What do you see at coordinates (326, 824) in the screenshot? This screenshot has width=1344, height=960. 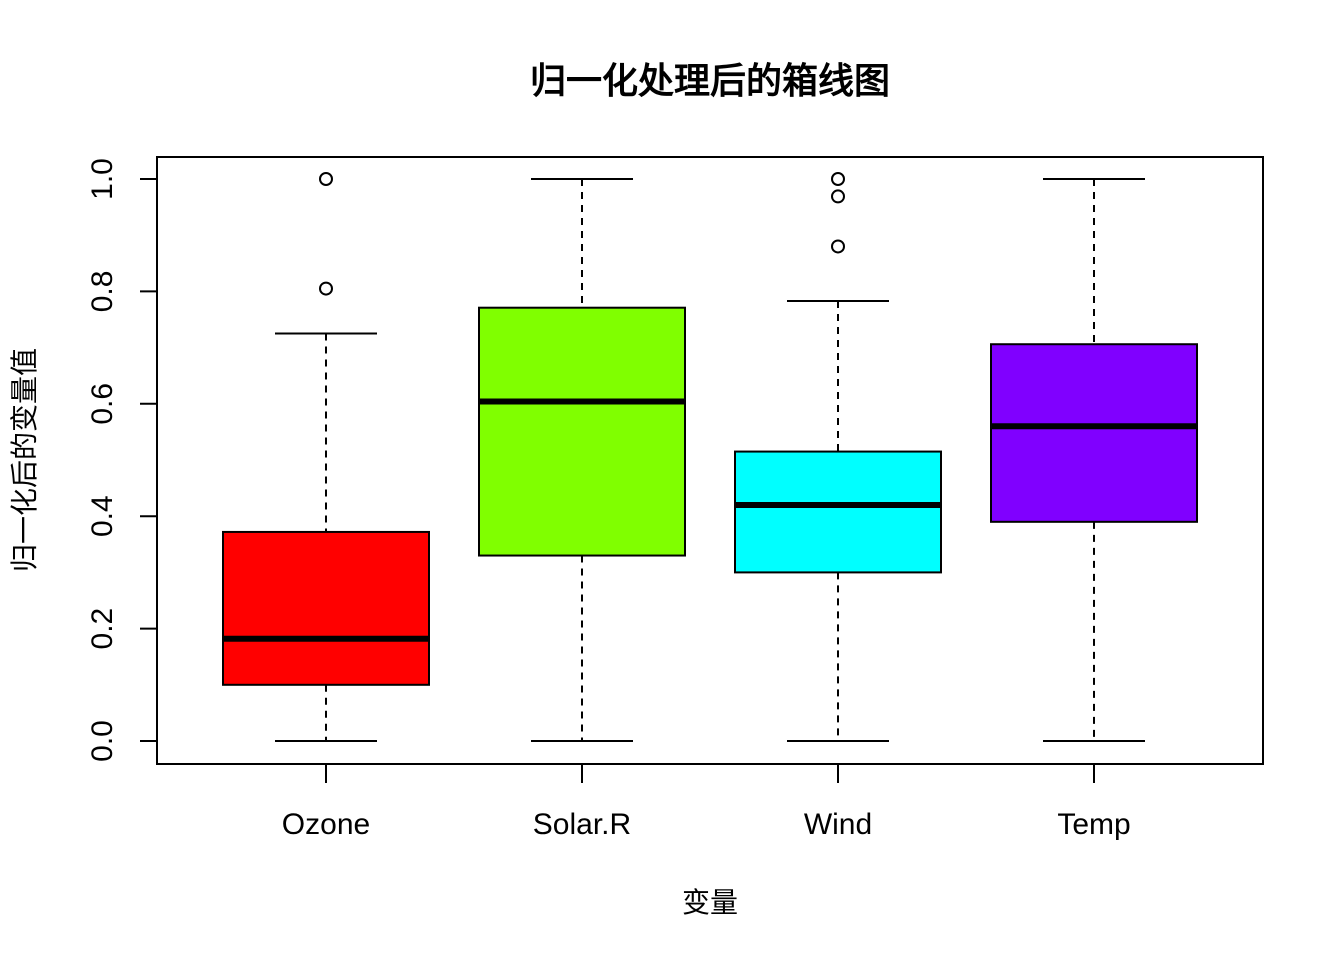 I see `x-tick-label: Ozone` at bounding box center [326, 824].